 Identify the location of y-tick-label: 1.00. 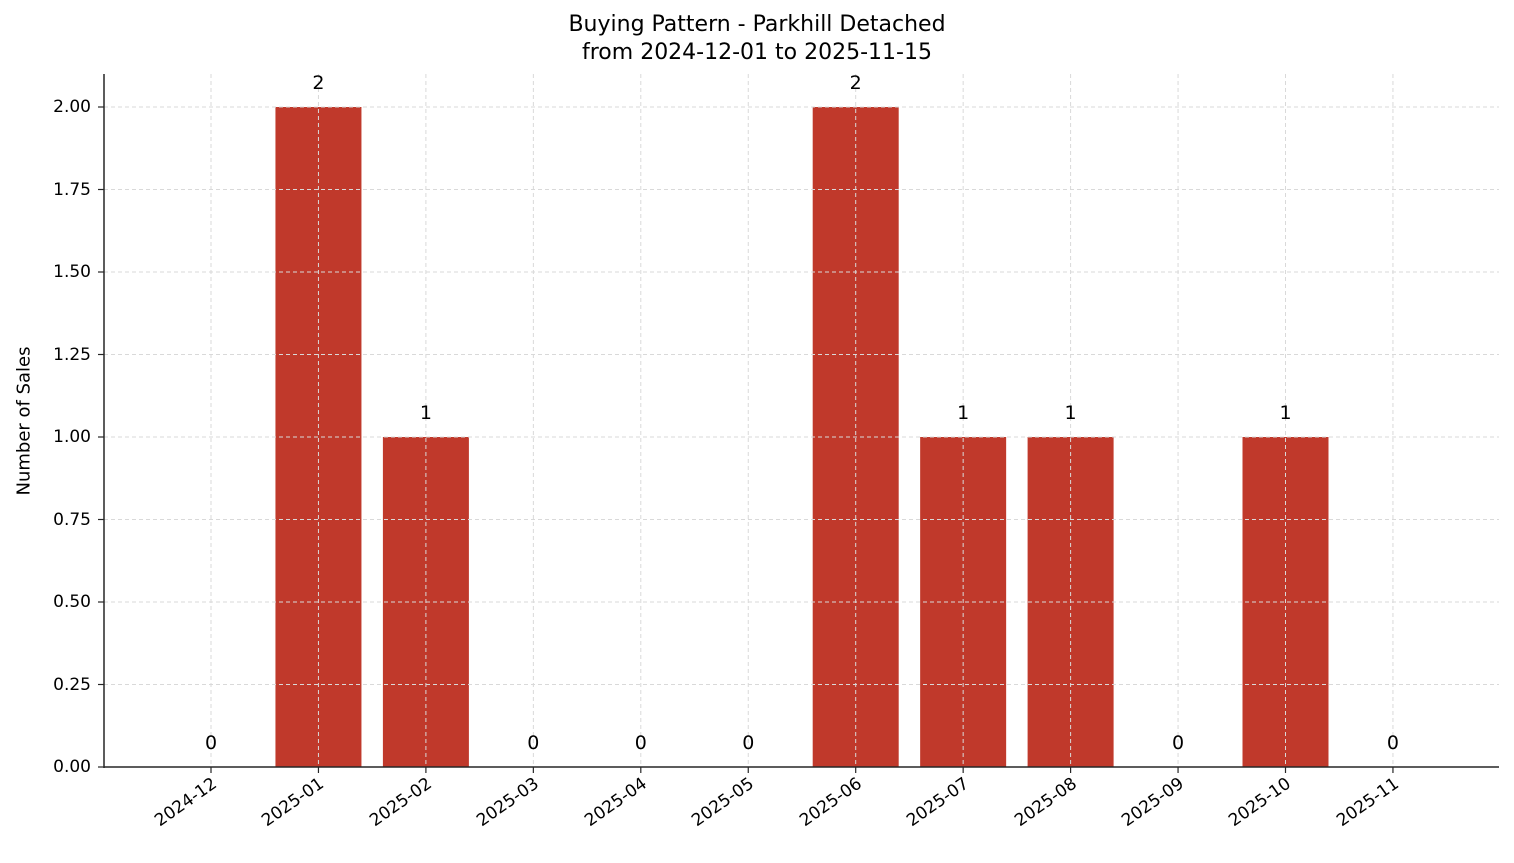
(72, 437).